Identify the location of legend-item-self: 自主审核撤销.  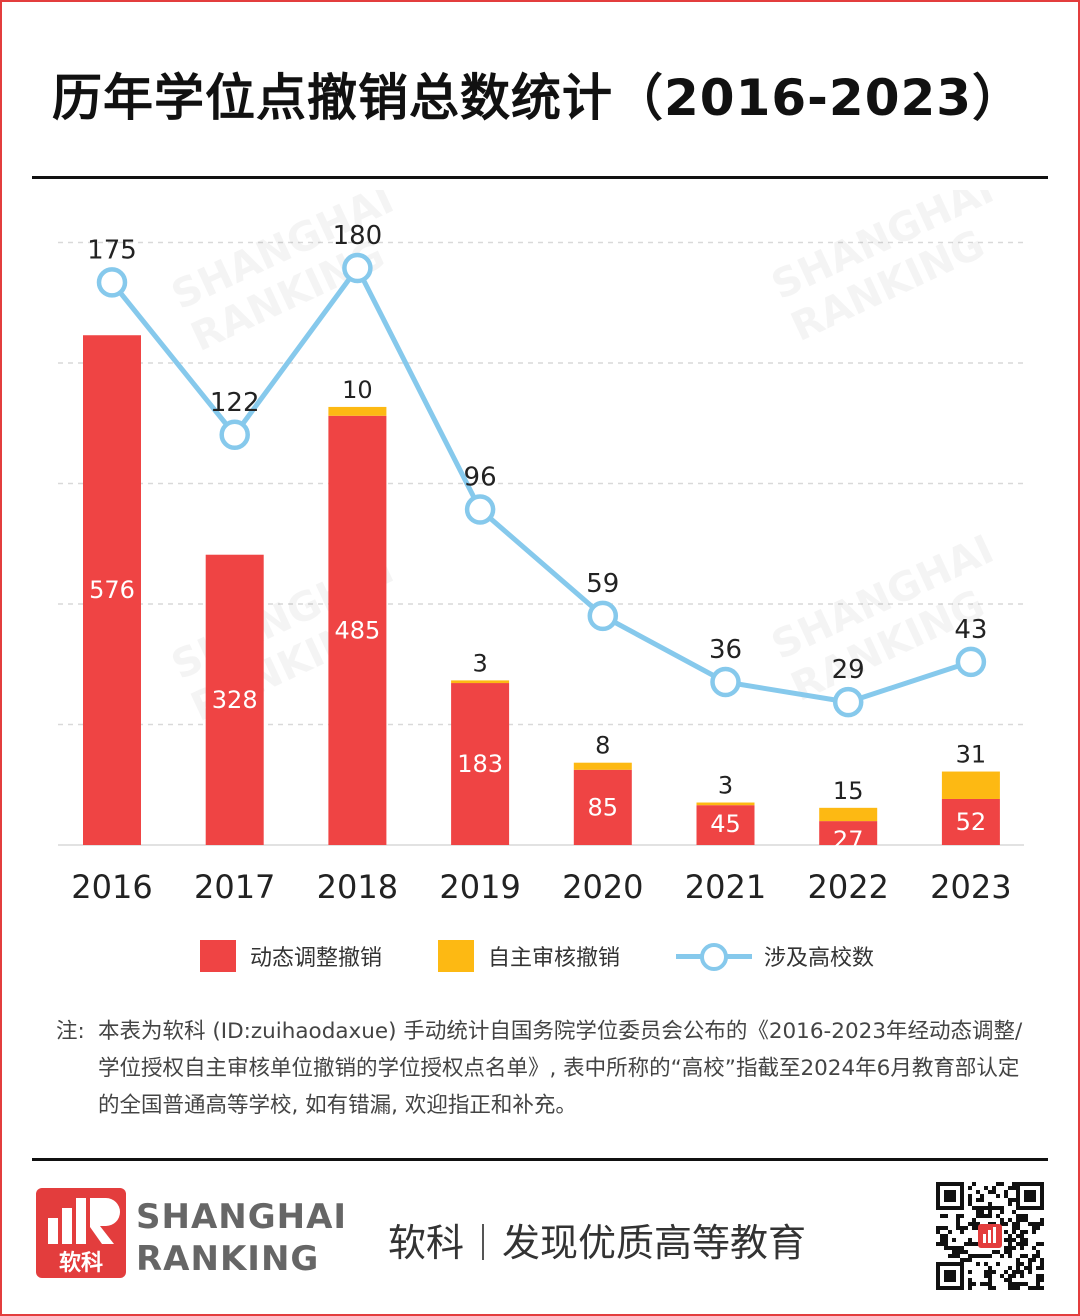
(529, 956).